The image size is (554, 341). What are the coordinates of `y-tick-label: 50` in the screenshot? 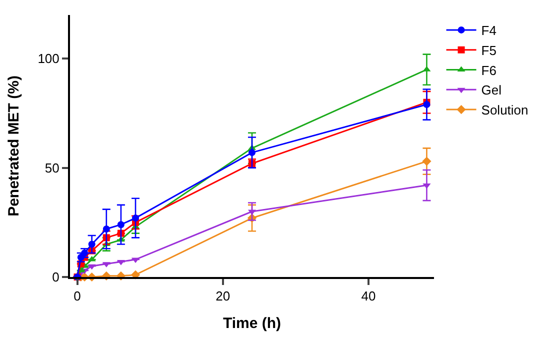 It's located at (52, 168).